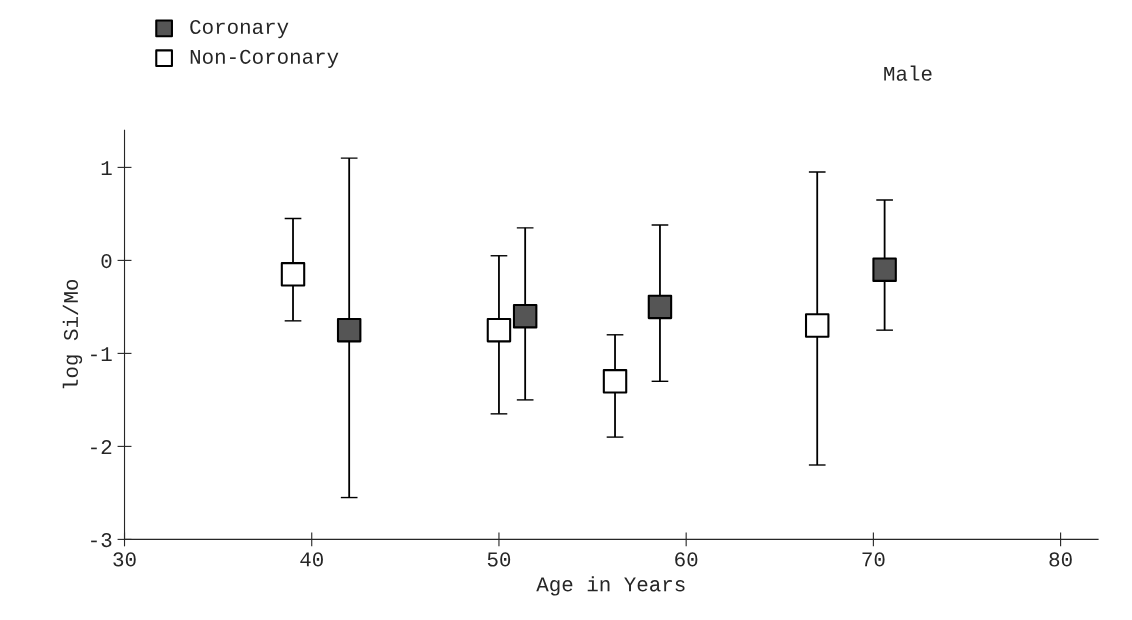 The width and height of the screenshot is (1132, 620). Describe the element at coordinates (686, 559) in the screenshot. I see `x-tick-label: 60` at that location.